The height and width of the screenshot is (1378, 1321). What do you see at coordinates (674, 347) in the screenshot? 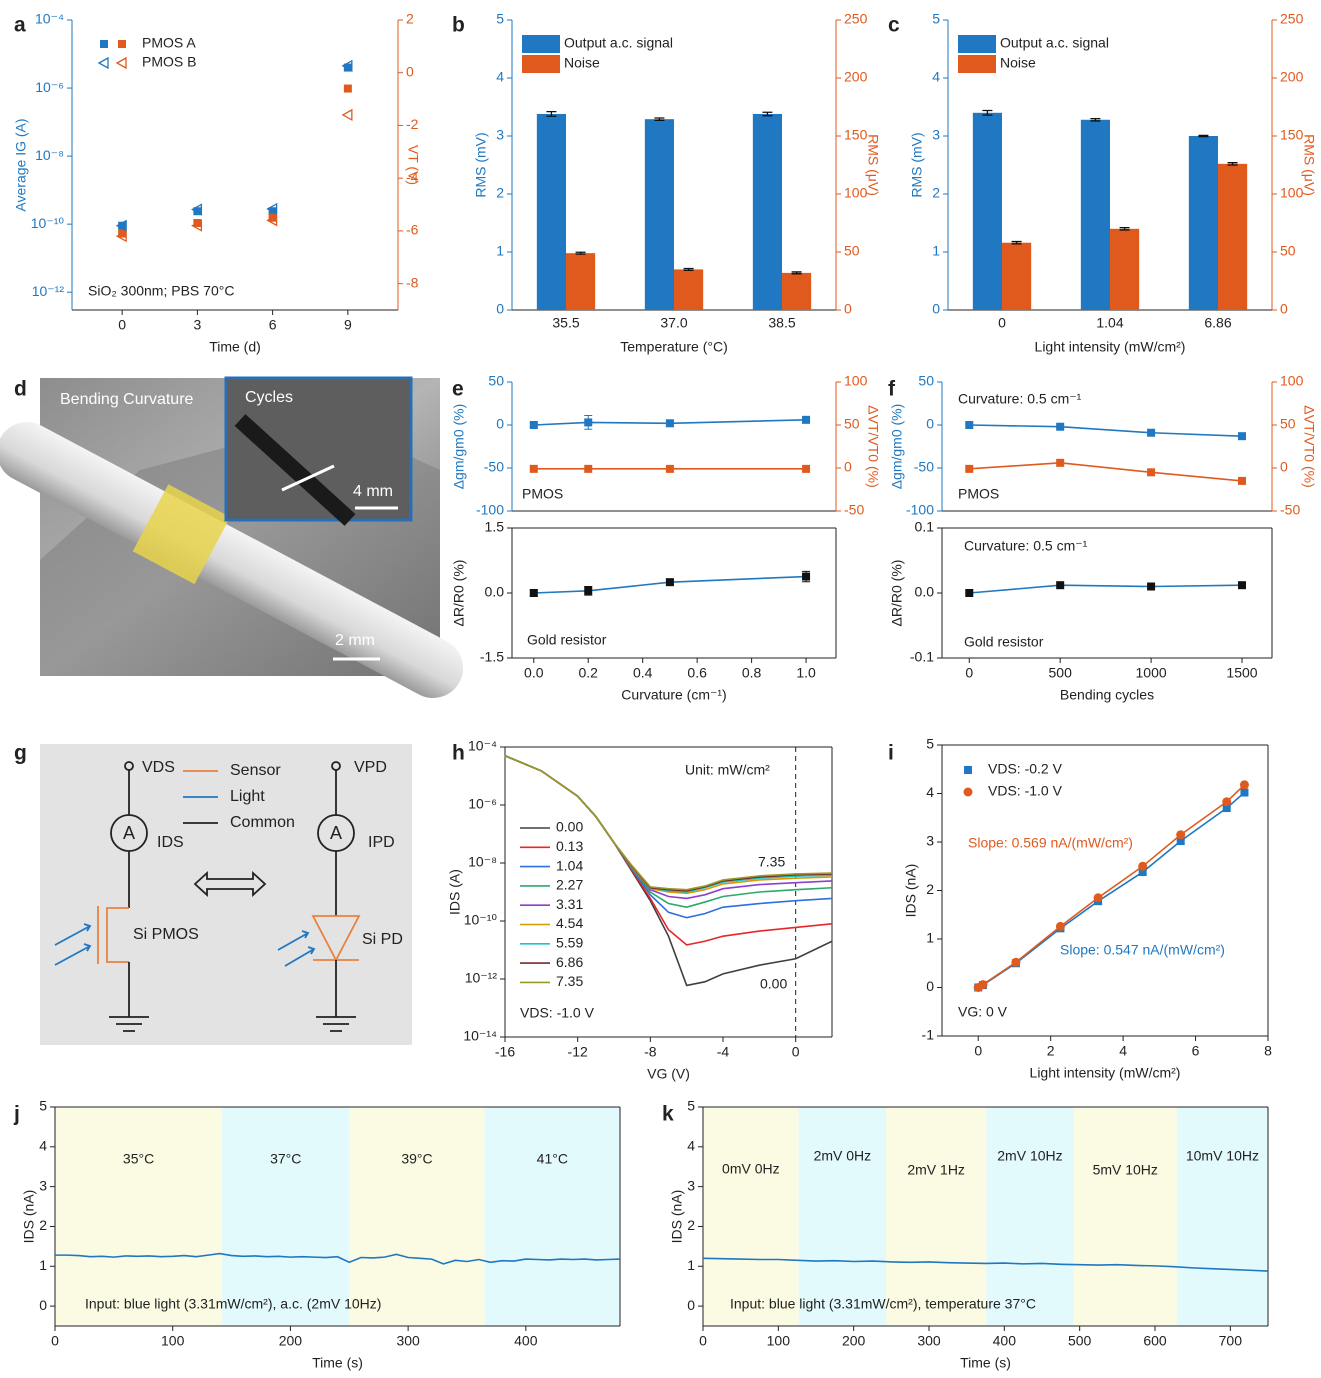
I see `x-axis-label: Temperature (°C)` at bounding box center [674, 347].